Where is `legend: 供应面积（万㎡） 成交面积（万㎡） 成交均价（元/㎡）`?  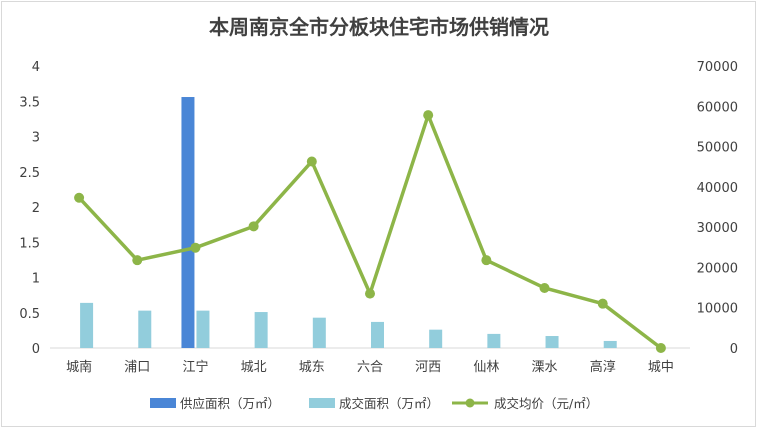
legend: 供应面积（万㎡） 成交面积（万㎡） 成交均价（元/㎡） is located at coordinates (374, 403).